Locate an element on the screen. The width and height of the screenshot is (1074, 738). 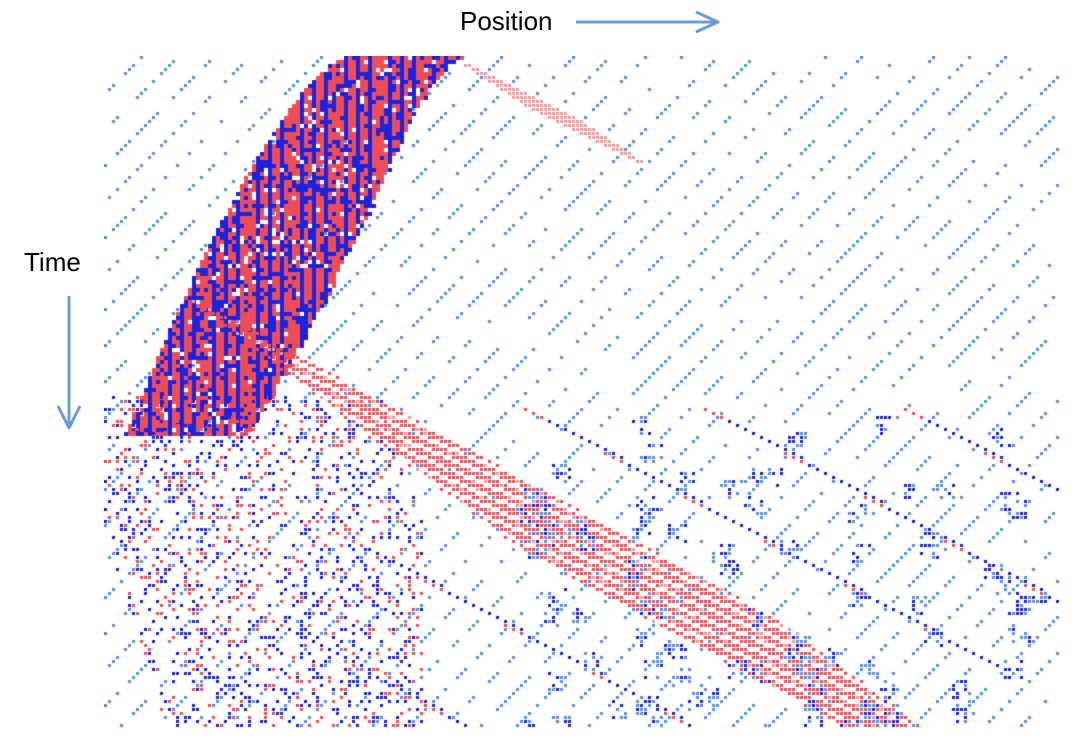
position-arrow-icon is located at coordinates (648, 22).